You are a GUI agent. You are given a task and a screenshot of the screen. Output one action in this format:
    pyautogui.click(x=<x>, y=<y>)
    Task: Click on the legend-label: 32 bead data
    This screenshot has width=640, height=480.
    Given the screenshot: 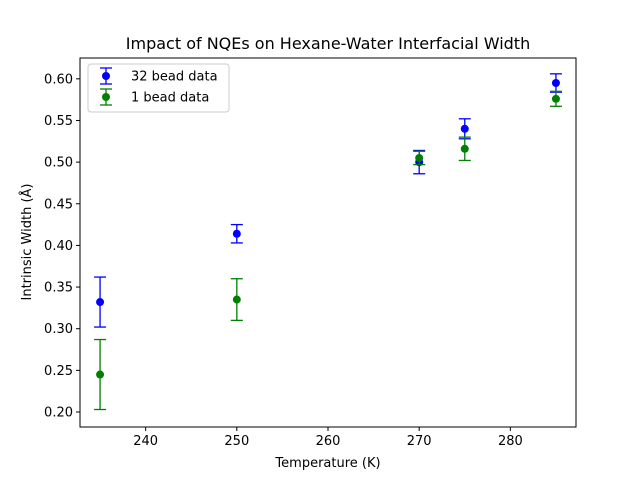 What is the action you would take?
    pyautogui.click(x=174, y=77)
    